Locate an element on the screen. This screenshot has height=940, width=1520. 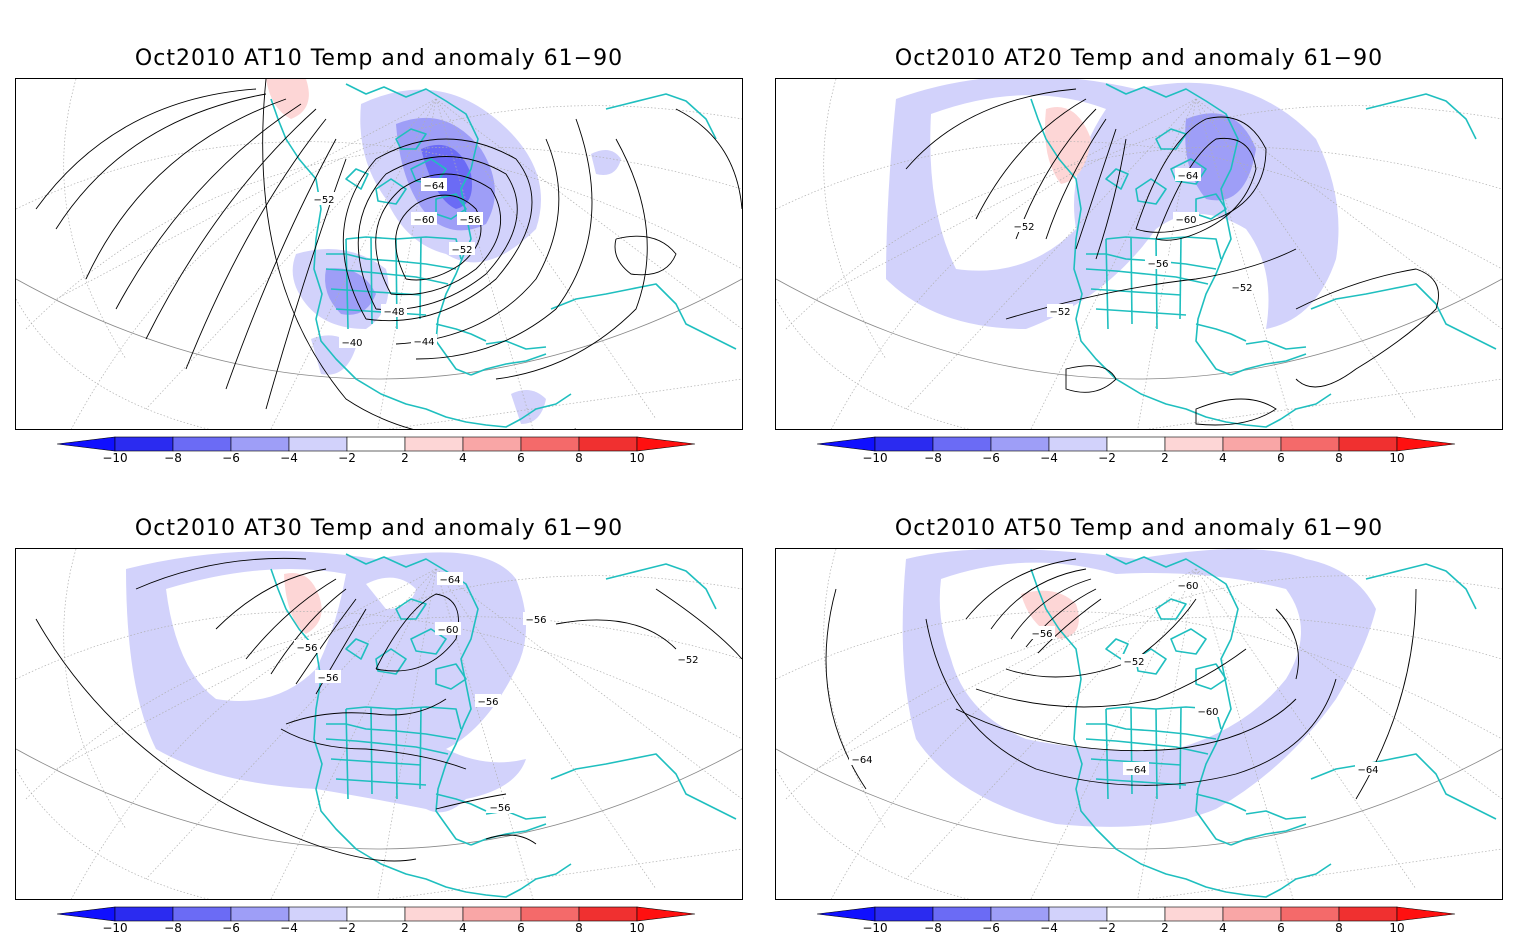
contour-label: −52 is located at coordinates (1133, 662).